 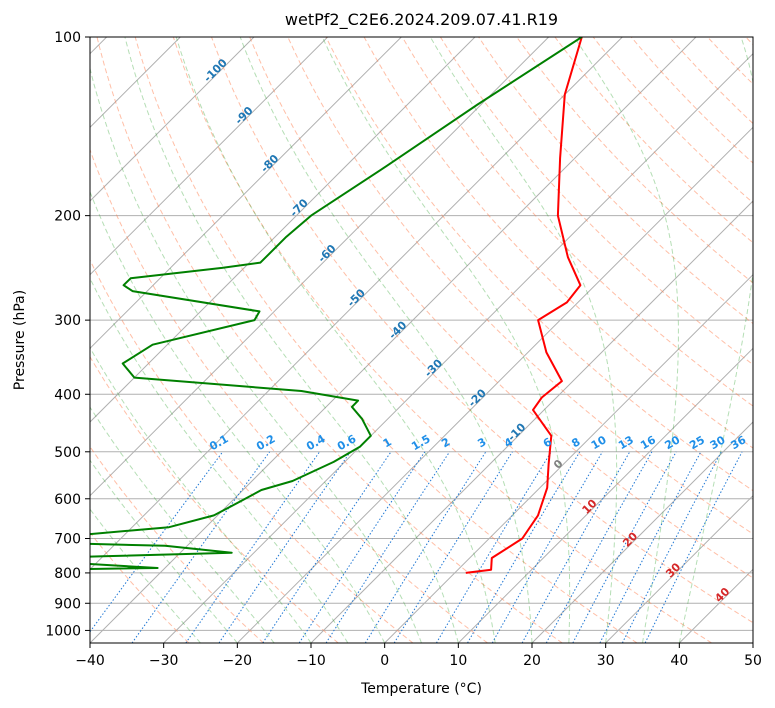 I want to click on x-tick-label: 30, so click(x=606, y=661).